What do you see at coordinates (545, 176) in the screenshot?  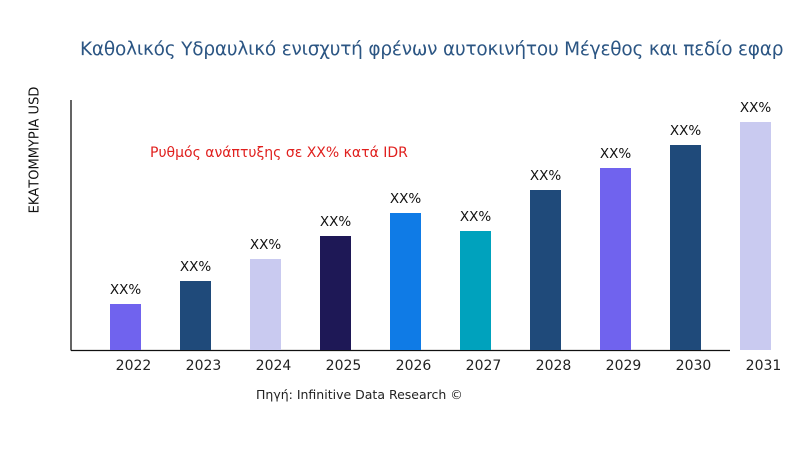 I see `data-label-2028: XX%` at bounding box center [545, 176].